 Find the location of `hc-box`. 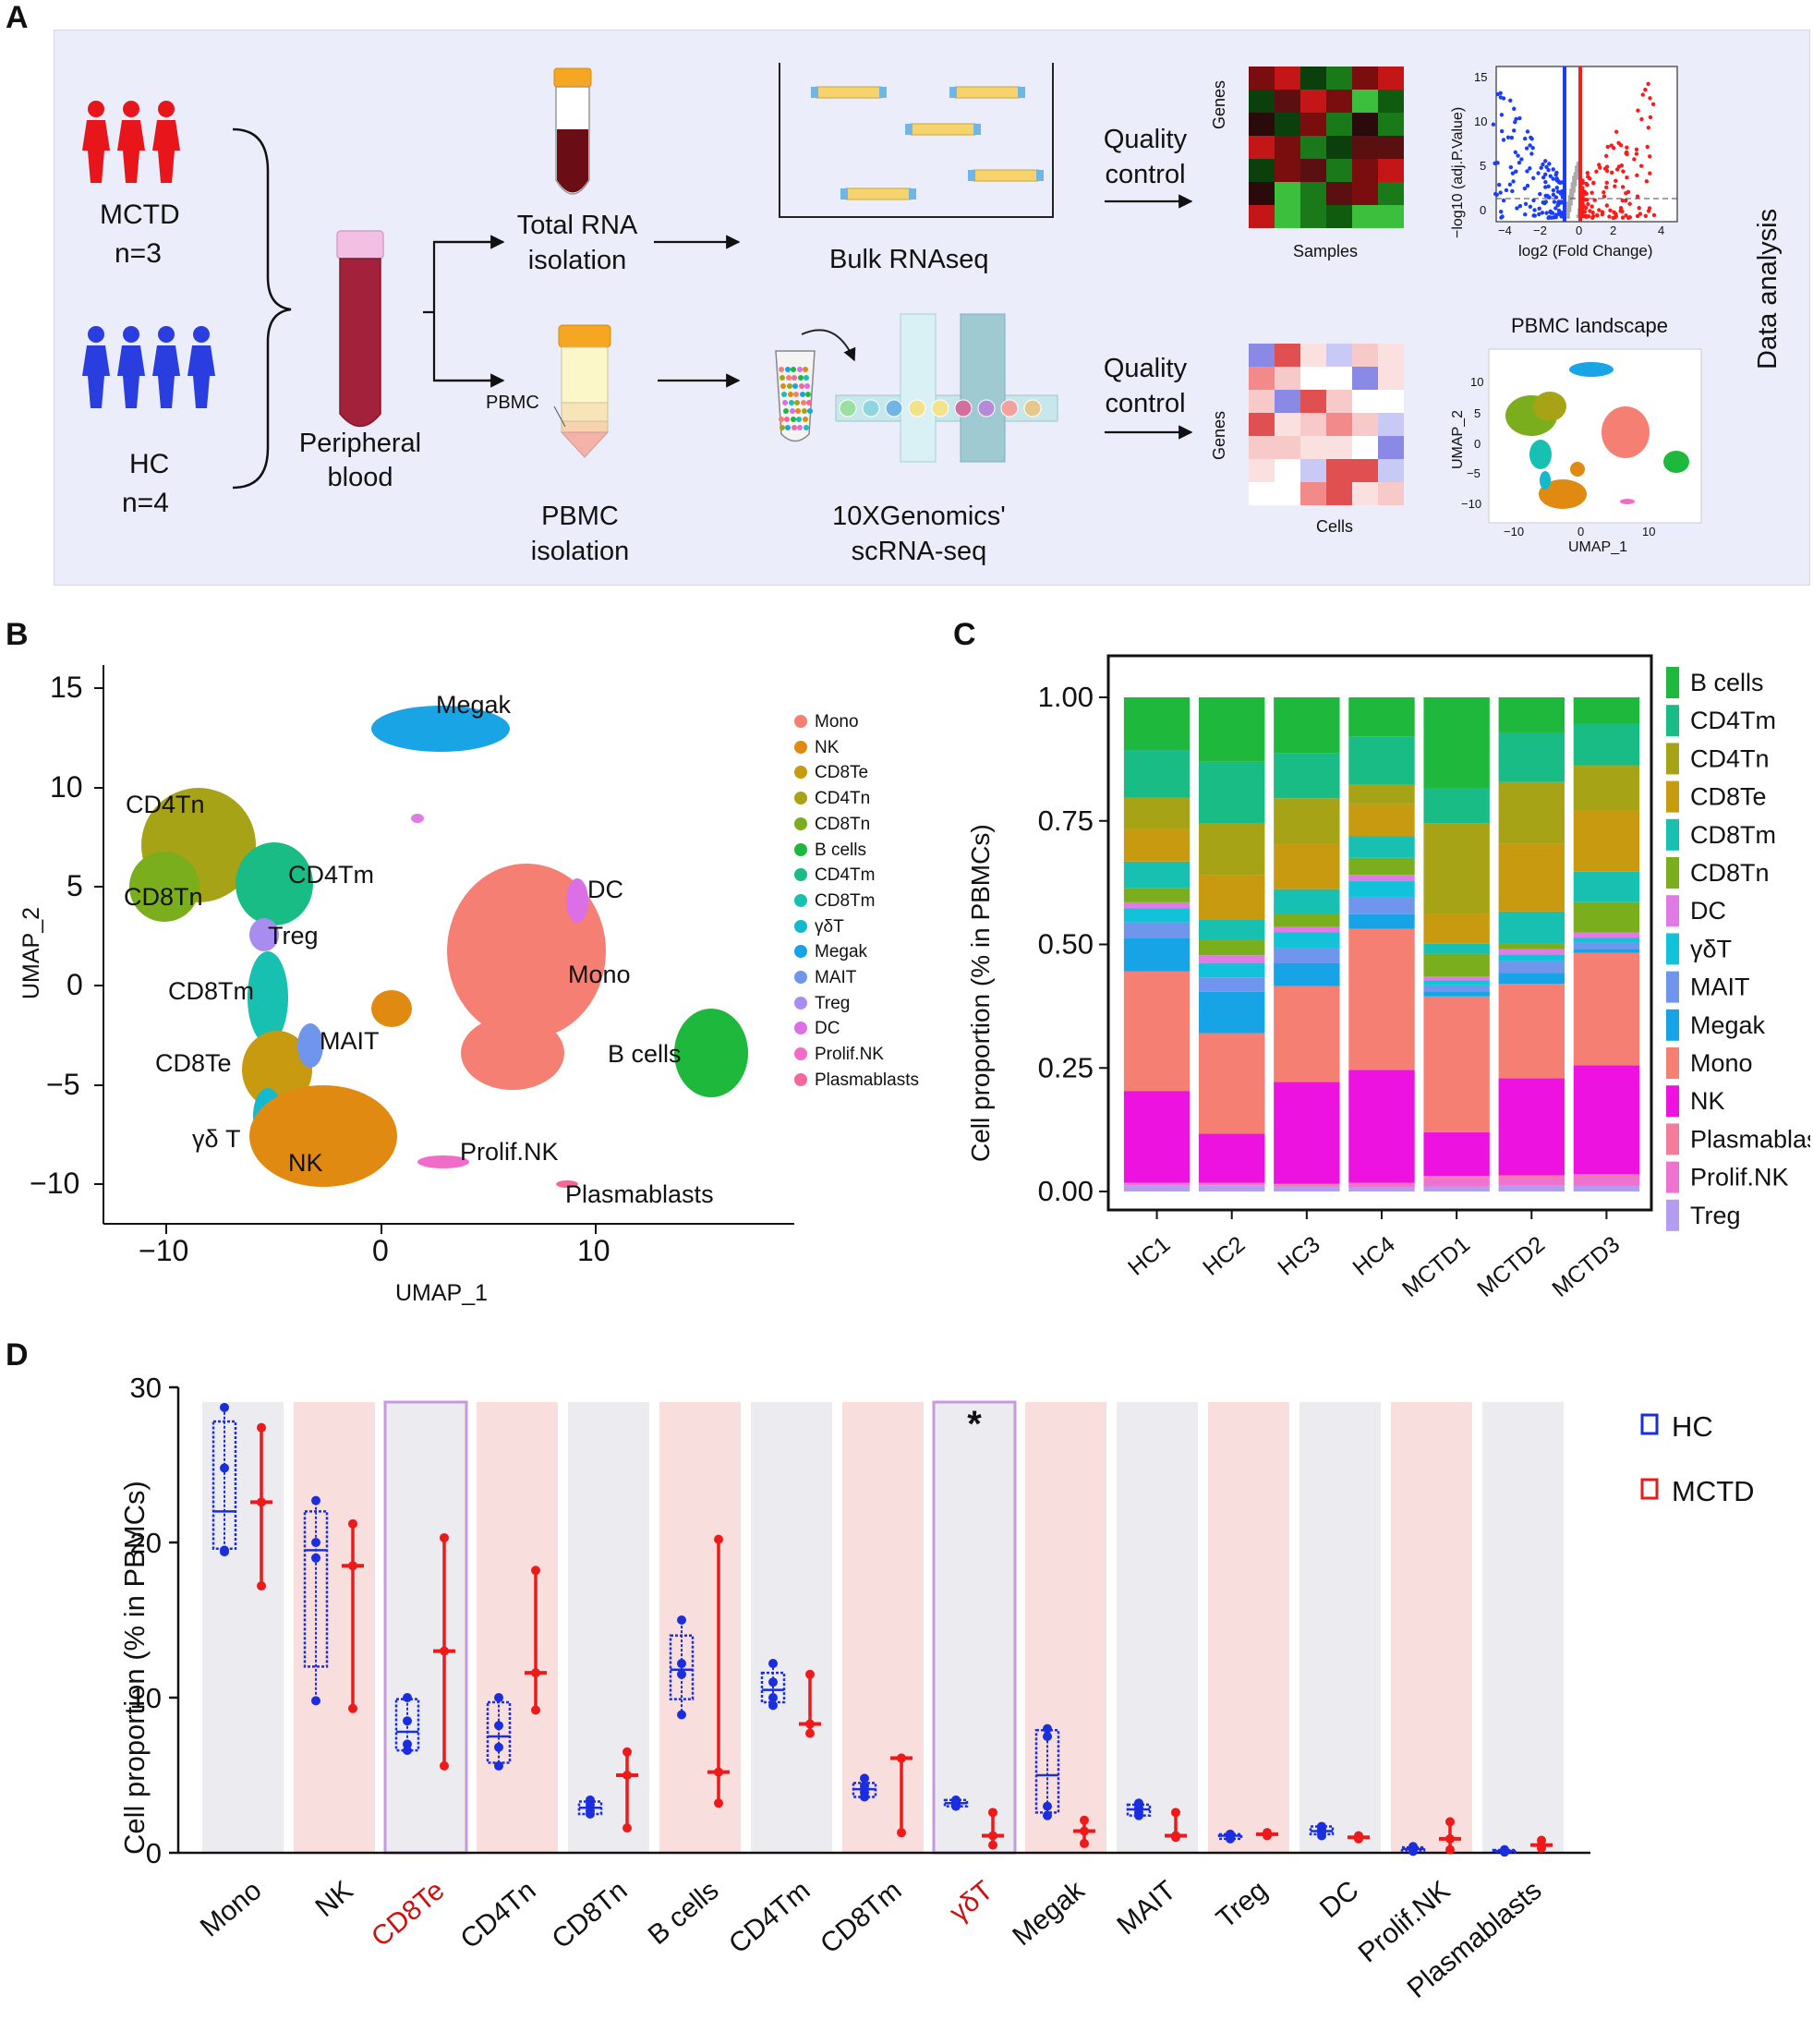

hc-box is located at coordinates (224, 1485).